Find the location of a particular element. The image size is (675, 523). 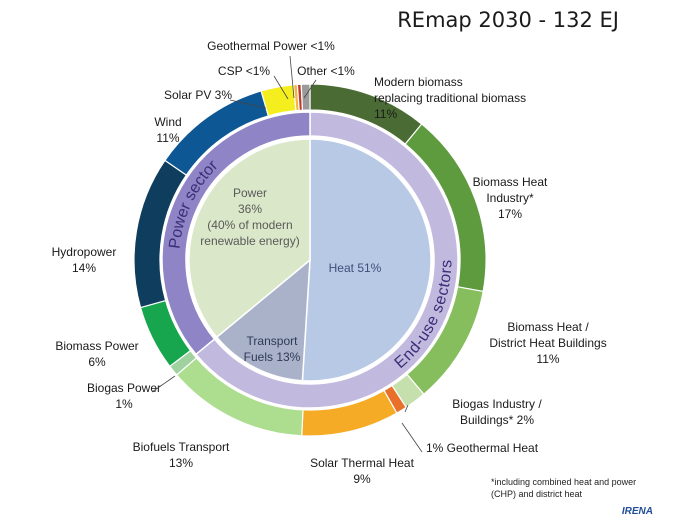

outer-label-wind: Wind 11% is located at coordinates (167, 130).